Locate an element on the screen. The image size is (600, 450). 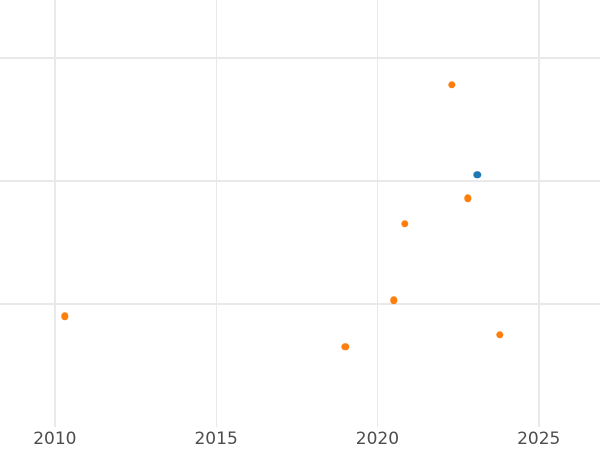
vertical-gridline-2025 is located at coordinates (539, 213).